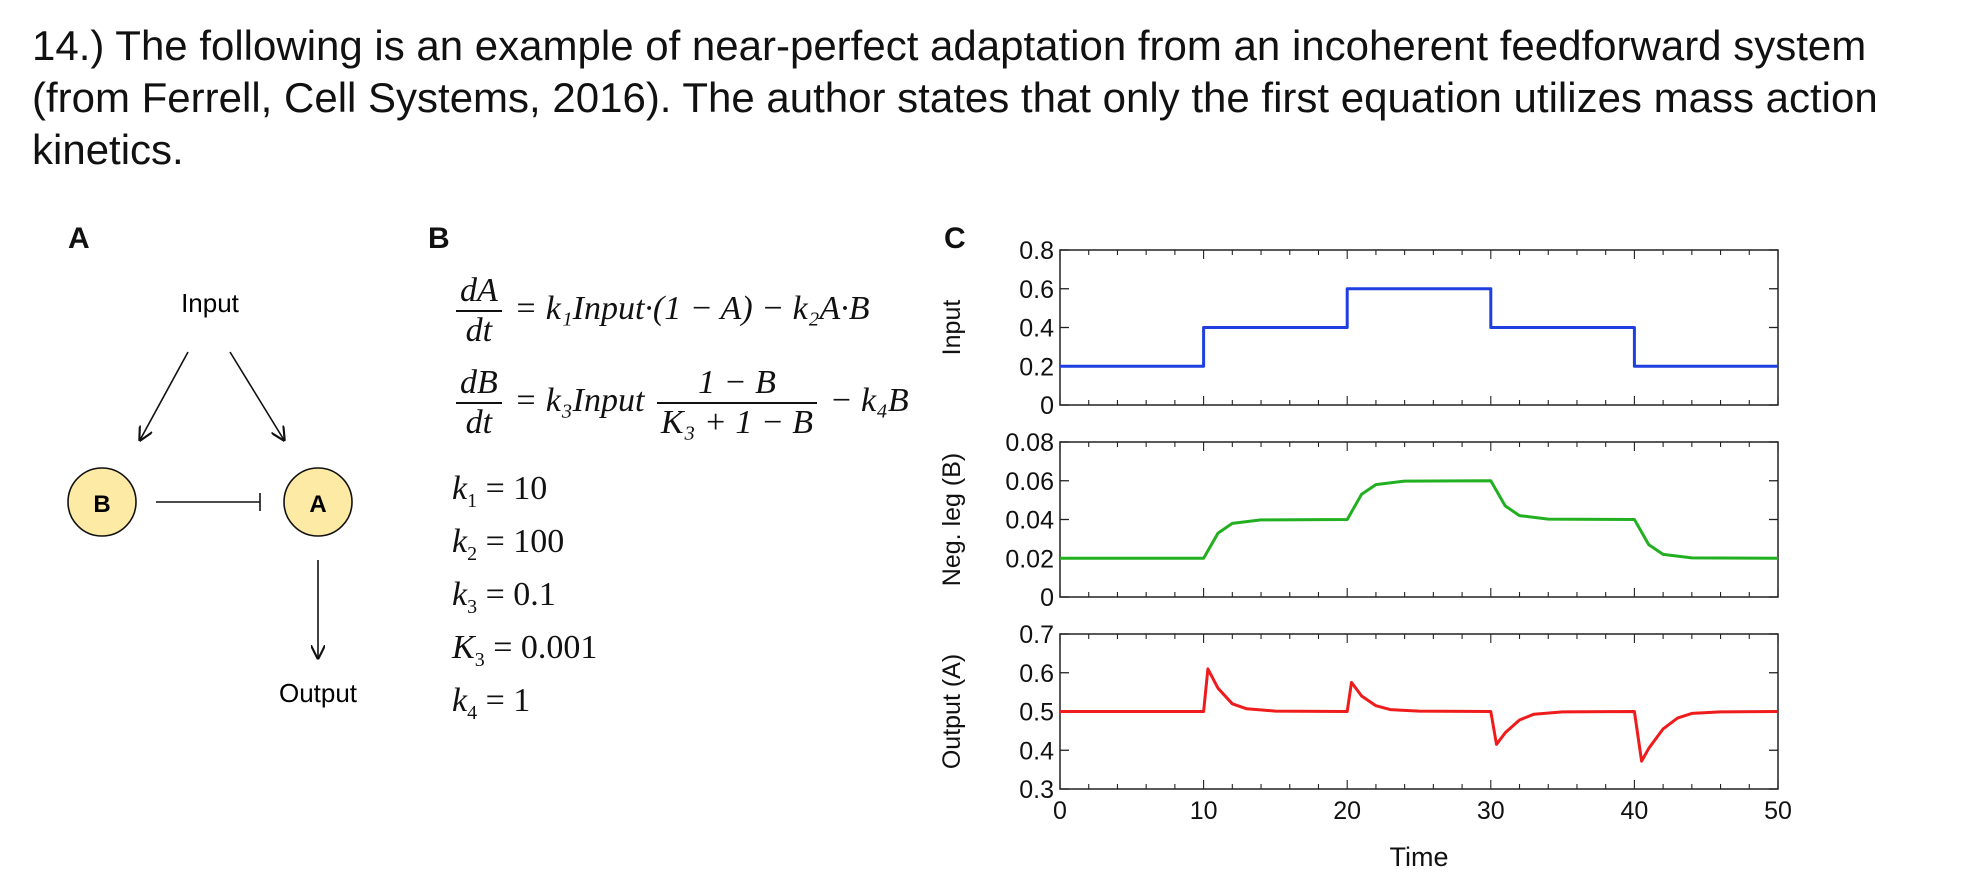  What do you see at coordinates (952, 328) in the screenshot?
I see `y-axis-label: Input` at bounding box center [952, 328].